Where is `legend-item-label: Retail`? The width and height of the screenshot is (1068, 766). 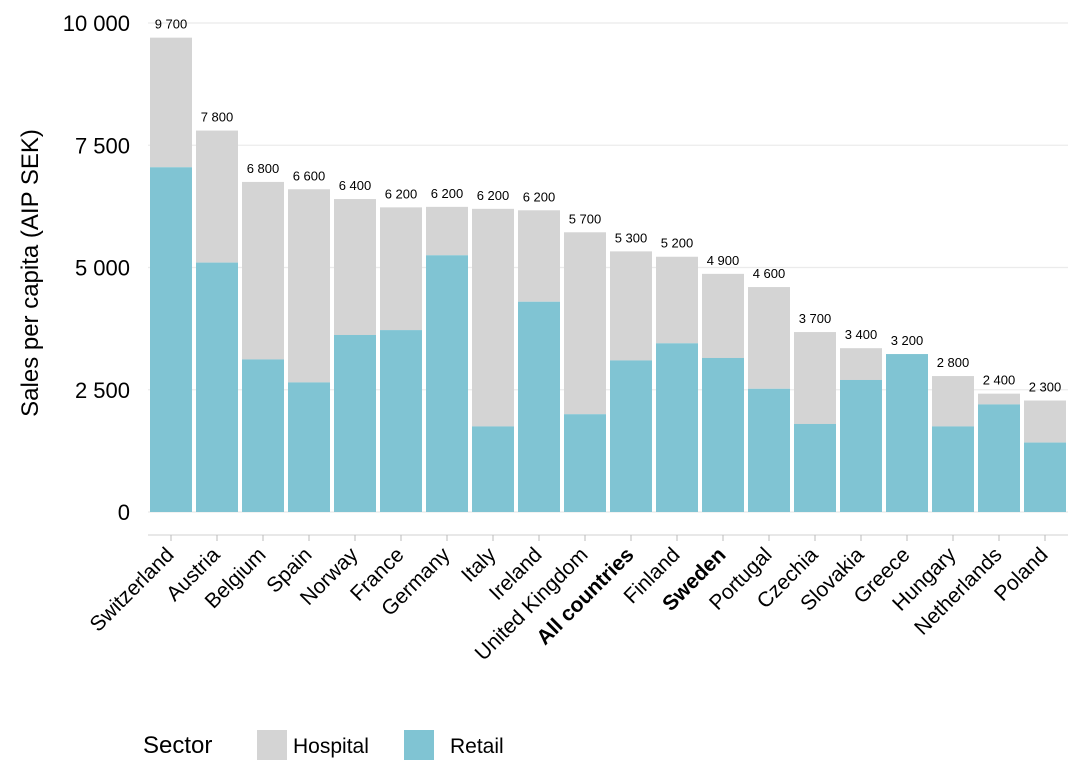 legend-item-label: Retail is located at coordinates (477, 746).